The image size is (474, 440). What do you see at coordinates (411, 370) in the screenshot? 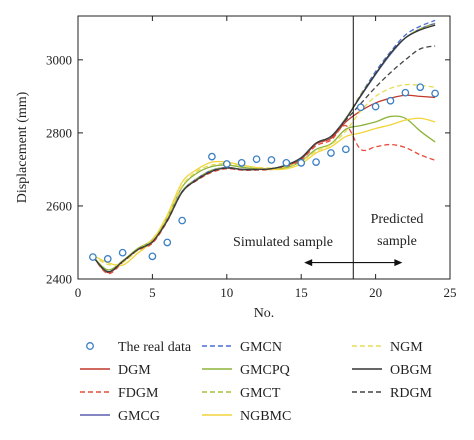
I see `legend-label: OBGM` at bounding box center [411, 370].